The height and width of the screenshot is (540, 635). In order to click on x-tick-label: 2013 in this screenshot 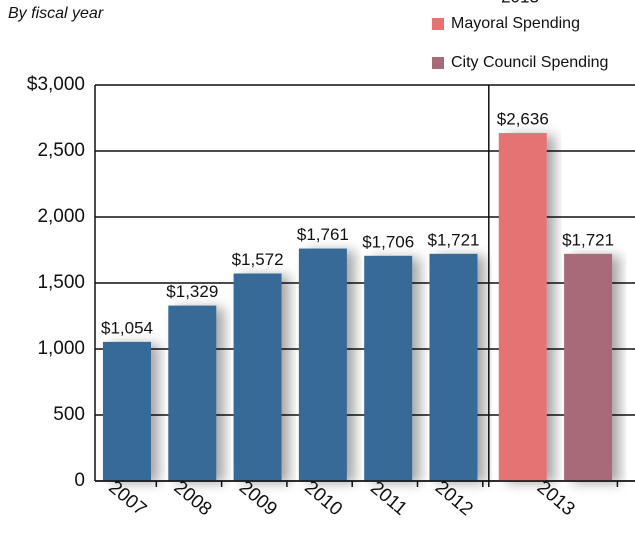, I will do `click(556, 498)`.